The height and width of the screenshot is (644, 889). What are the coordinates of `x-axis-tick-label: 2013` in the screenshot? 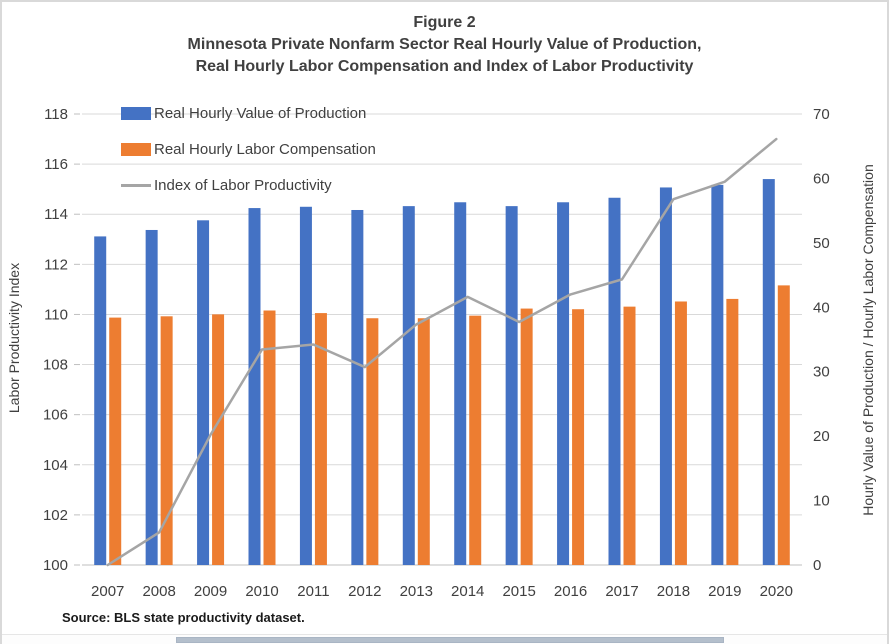 It's located at (416, 591).